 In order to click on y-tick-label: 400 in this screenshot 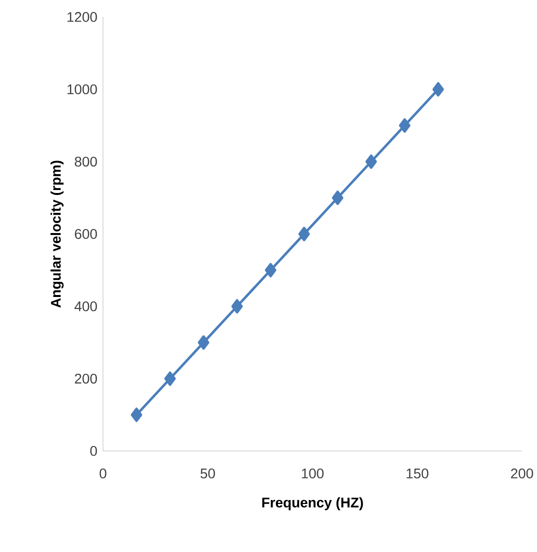, I will do `click(85, 306)`.